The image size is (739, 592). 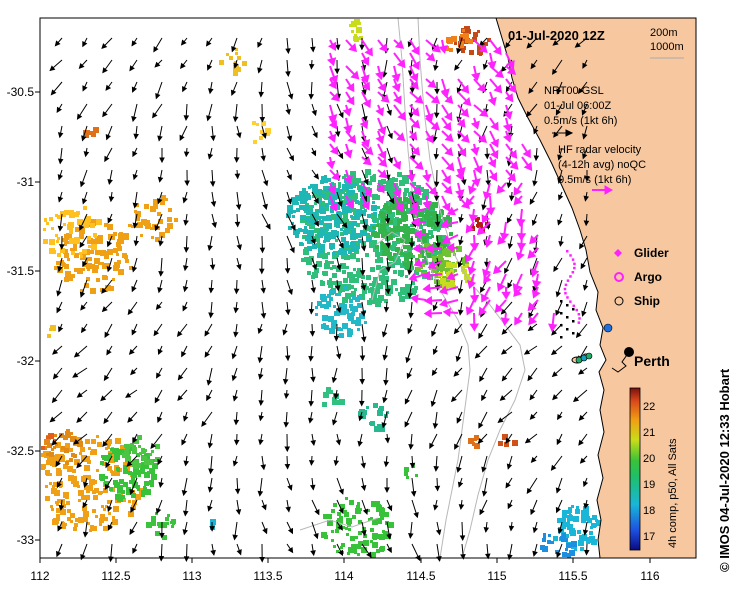 What do you see at coordinates (635, 469) in the screenshot?
I see `colorbar` at bounding box center [635, 469].